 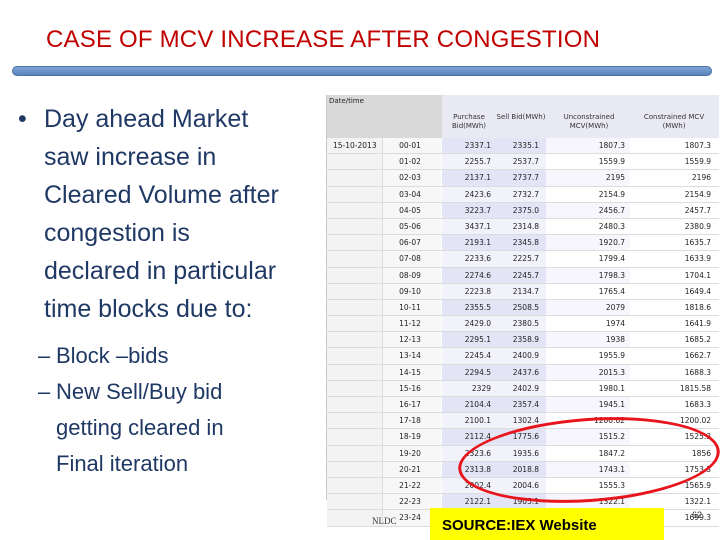 What do you see at coordinates (697, 243) in the screenshot?
I see `cell-constrained-mcv: 1635.7` at bounding box center [697, 243].